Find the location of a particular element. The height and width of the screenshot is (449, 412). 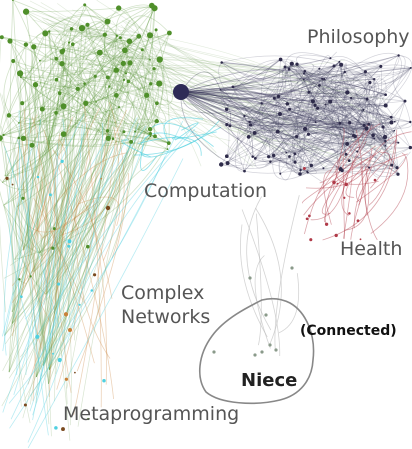

cluster-label-complex-line1: Complex is located at coordinates (165, 294).